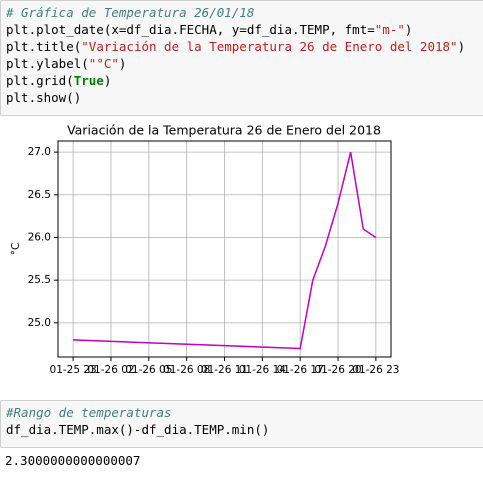 The image size is (483, 477). Describe the element at coordinates (39, 195) in the screenshot. I see `y-tick-label: 26.5` at that location.